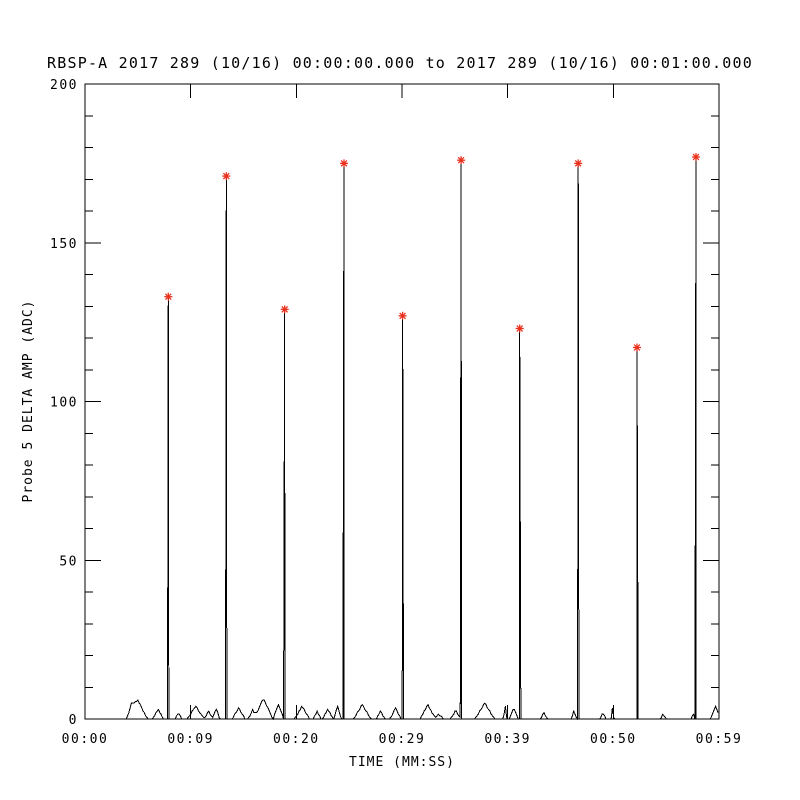  Describe the element at coordinates (507, 739) in the screenshot. I see `x-tick-label: 00:39` at that location.